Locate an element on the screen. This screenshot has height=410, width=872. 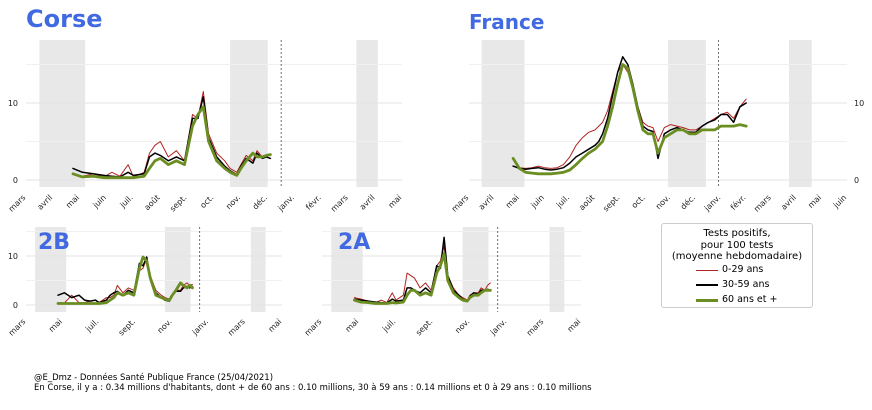
x-tick-0-4: juil. is located at coordinates (126, 201).